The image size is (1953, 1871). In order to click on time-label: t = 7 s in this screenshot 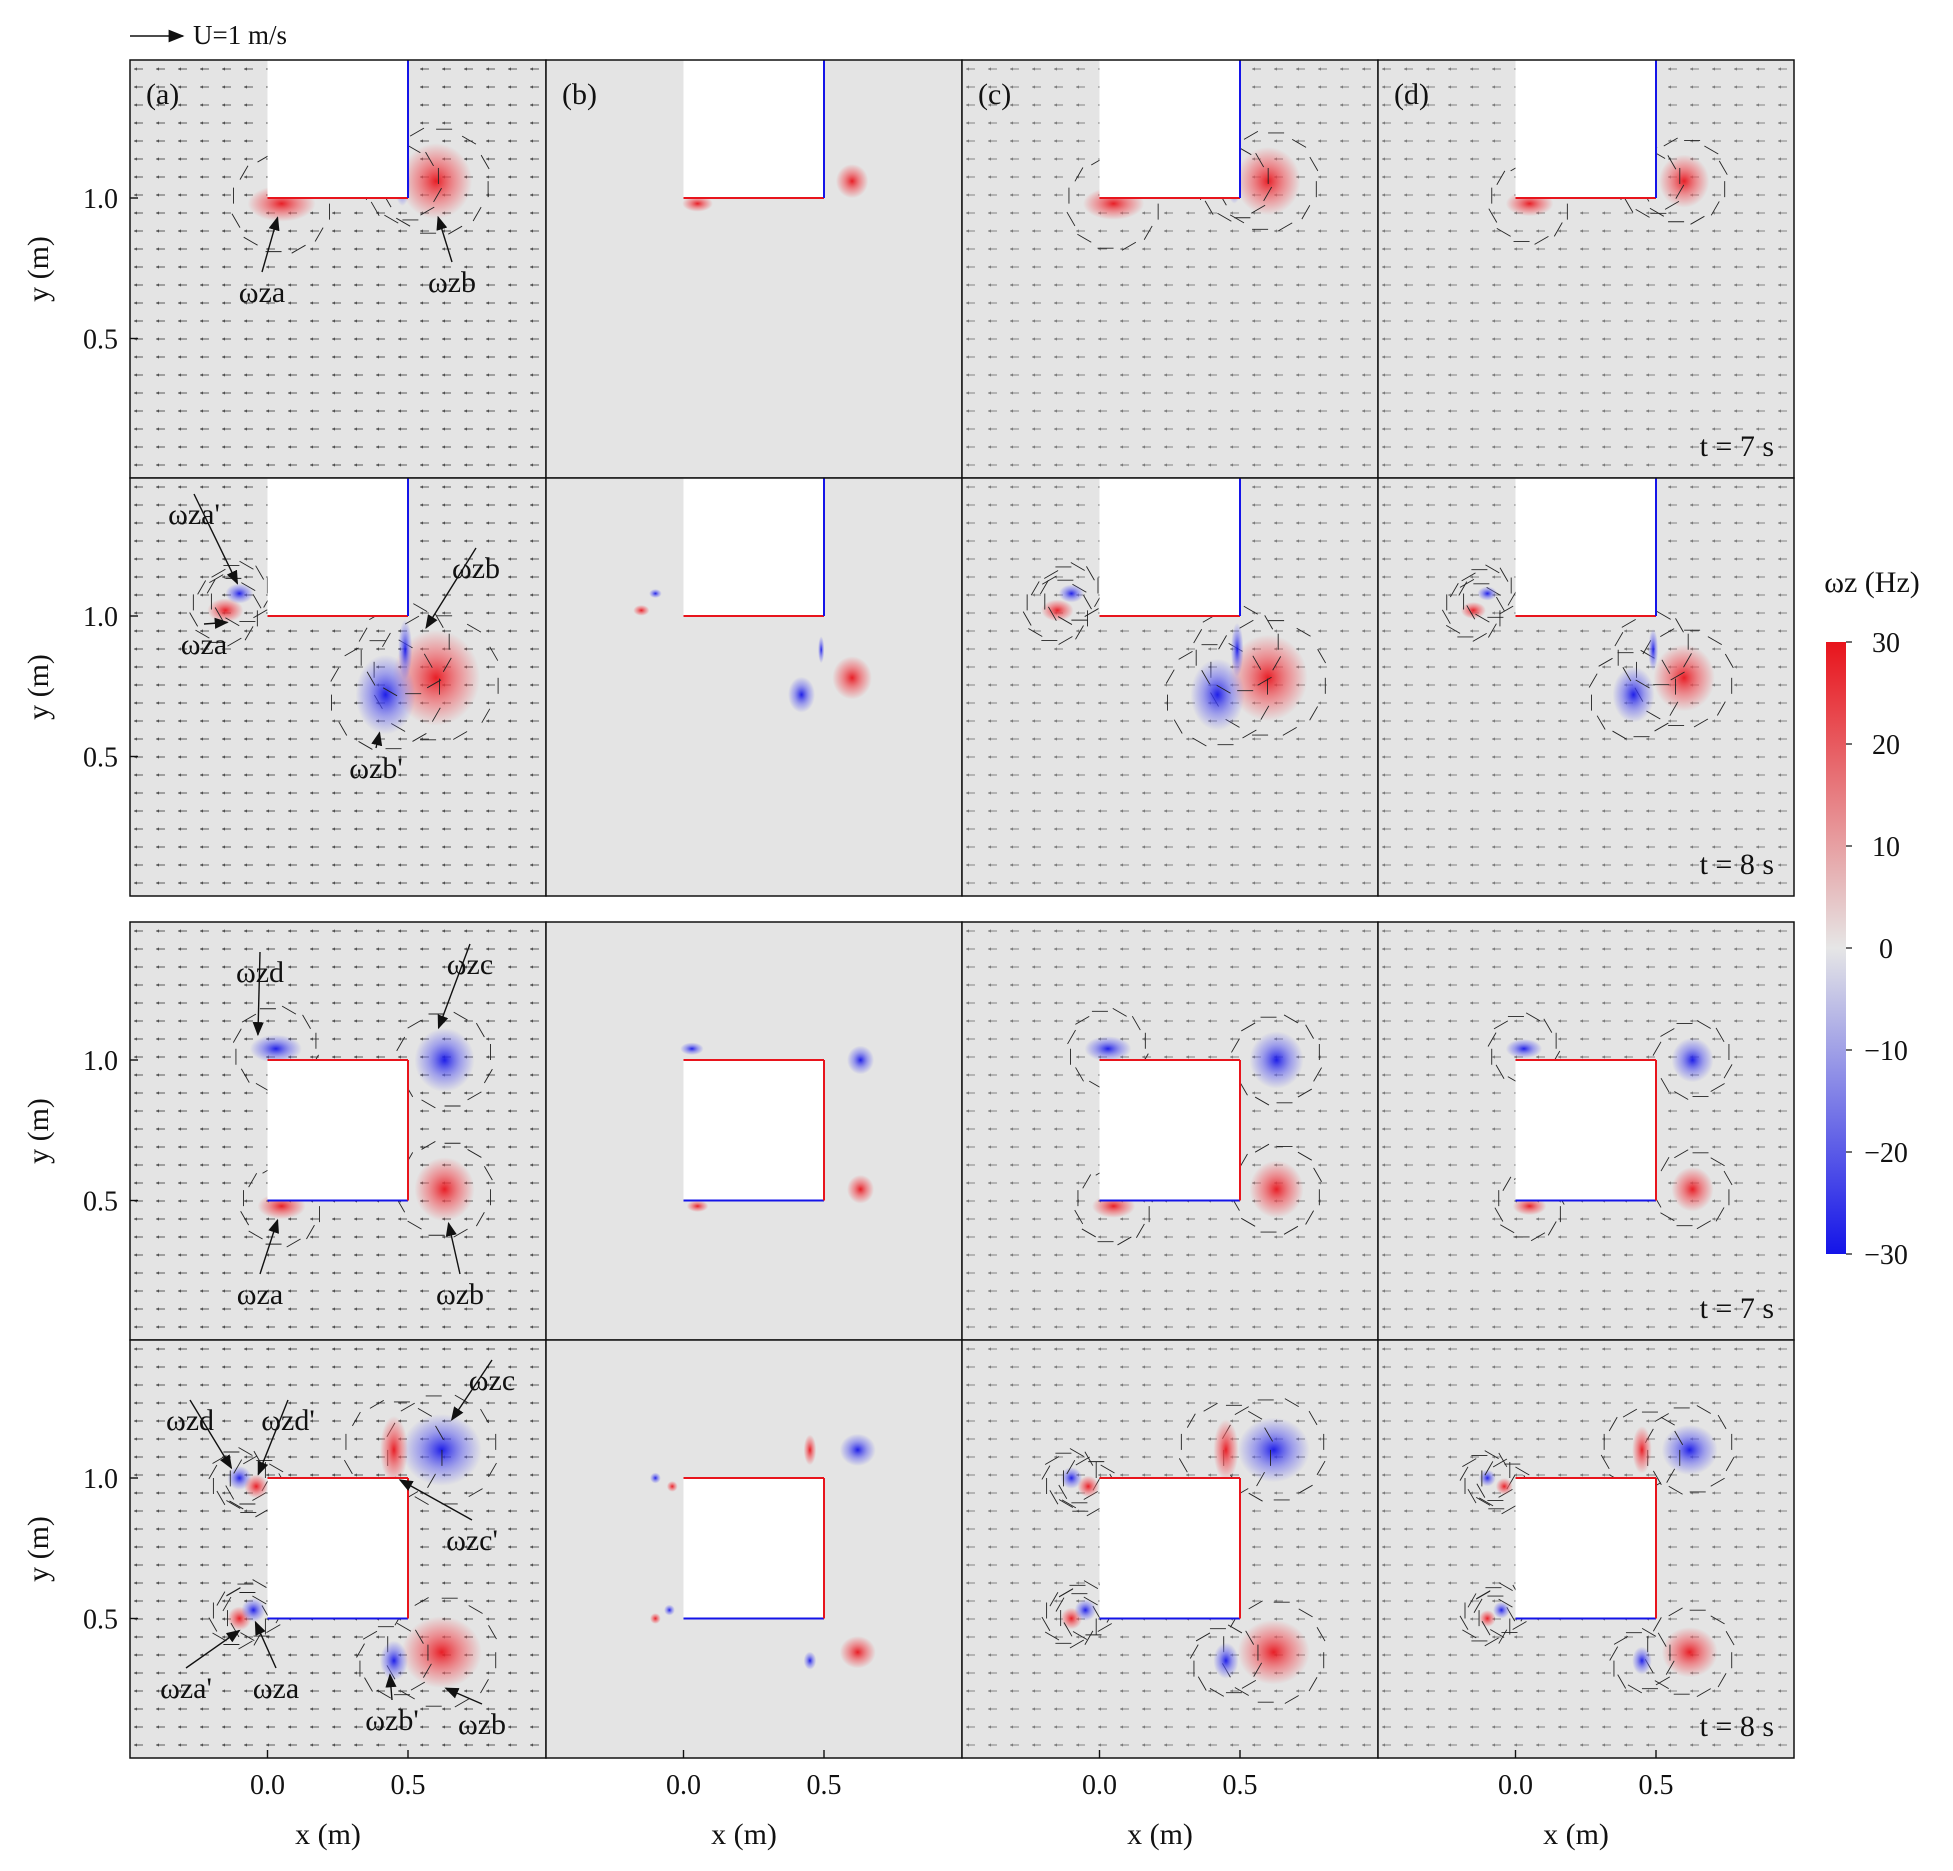, I will do `click(1737, 446)`.